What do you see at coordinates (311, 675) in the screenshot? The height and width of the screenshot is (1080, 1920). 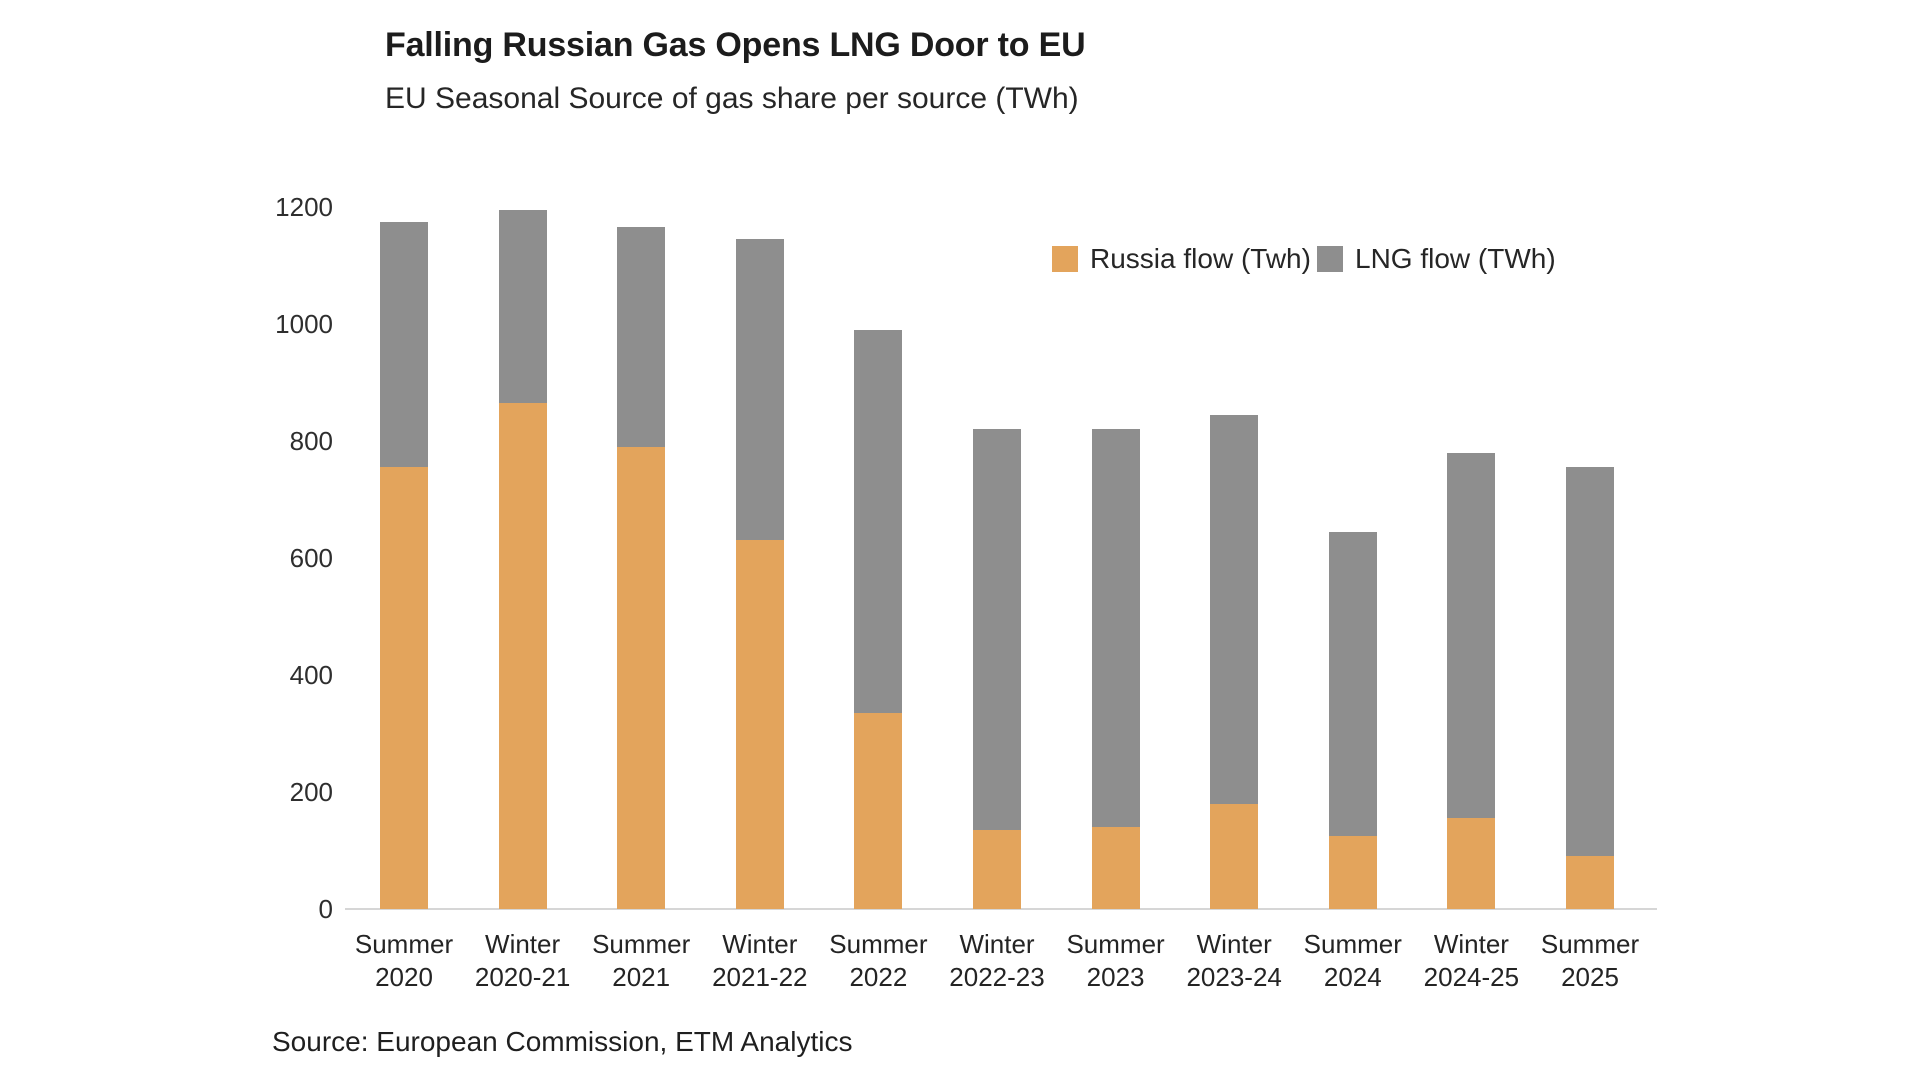 I see `y-tick-label: 400` at bounding box center [311, 675].